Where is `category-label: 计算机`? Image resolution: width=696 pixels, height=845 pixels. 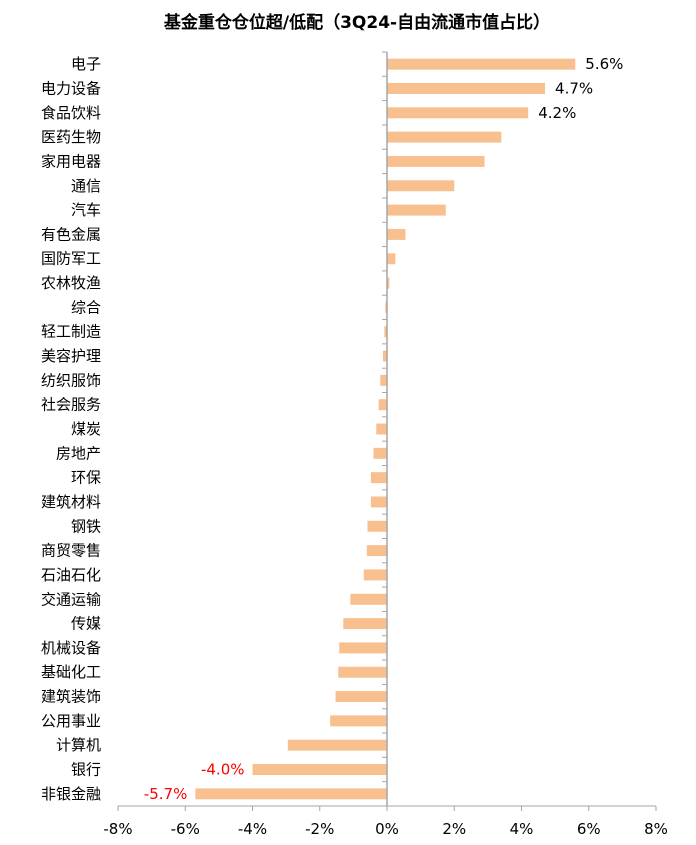
category-label: 计算机 is located at coordinates (78, 745).